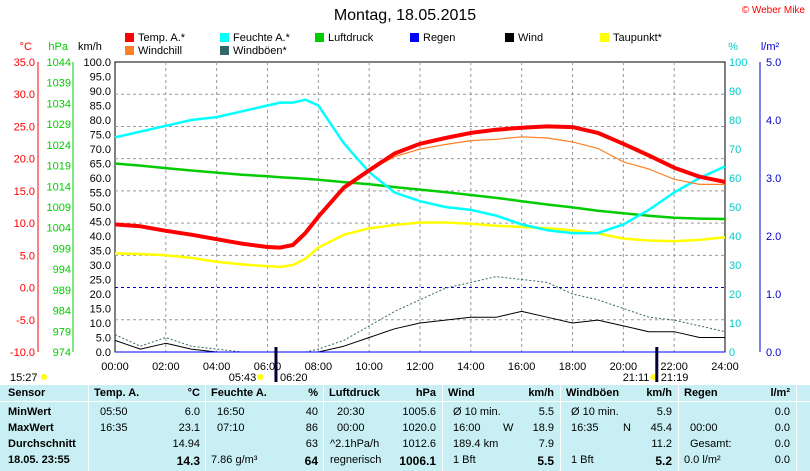 This screenshot has width=810, height=471. Describe the element at coordinates (100, 295) in the screenshot. I see `wind-tick-label: 20.0` at that location.